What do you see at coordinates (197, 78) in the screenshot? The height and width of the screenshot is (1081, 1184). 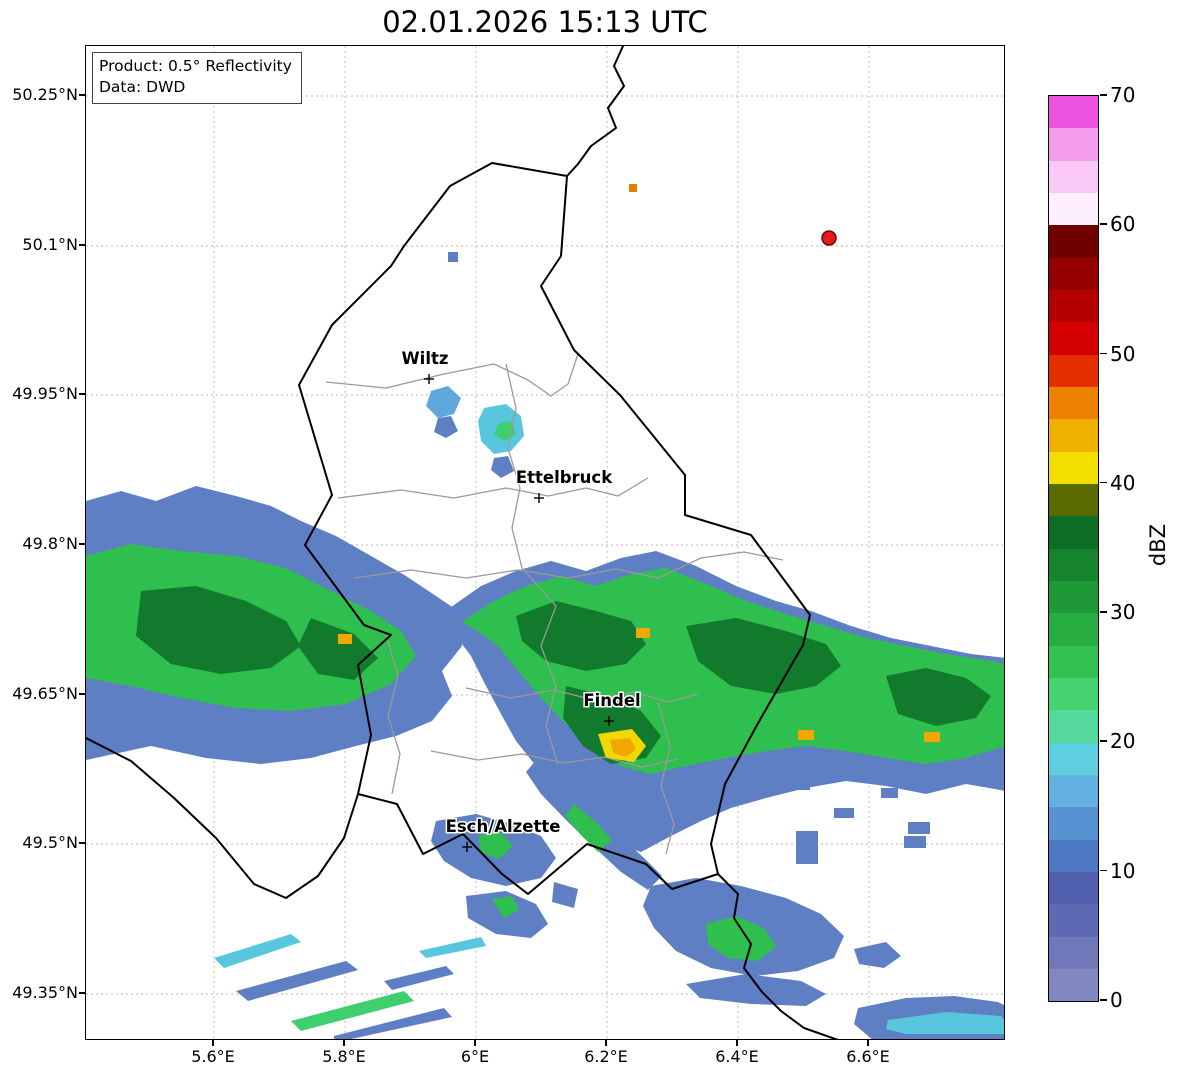 I see `product-info-box: Product: 0.5° Reflectivity Data: DWD` at bounding box center [197, 78].